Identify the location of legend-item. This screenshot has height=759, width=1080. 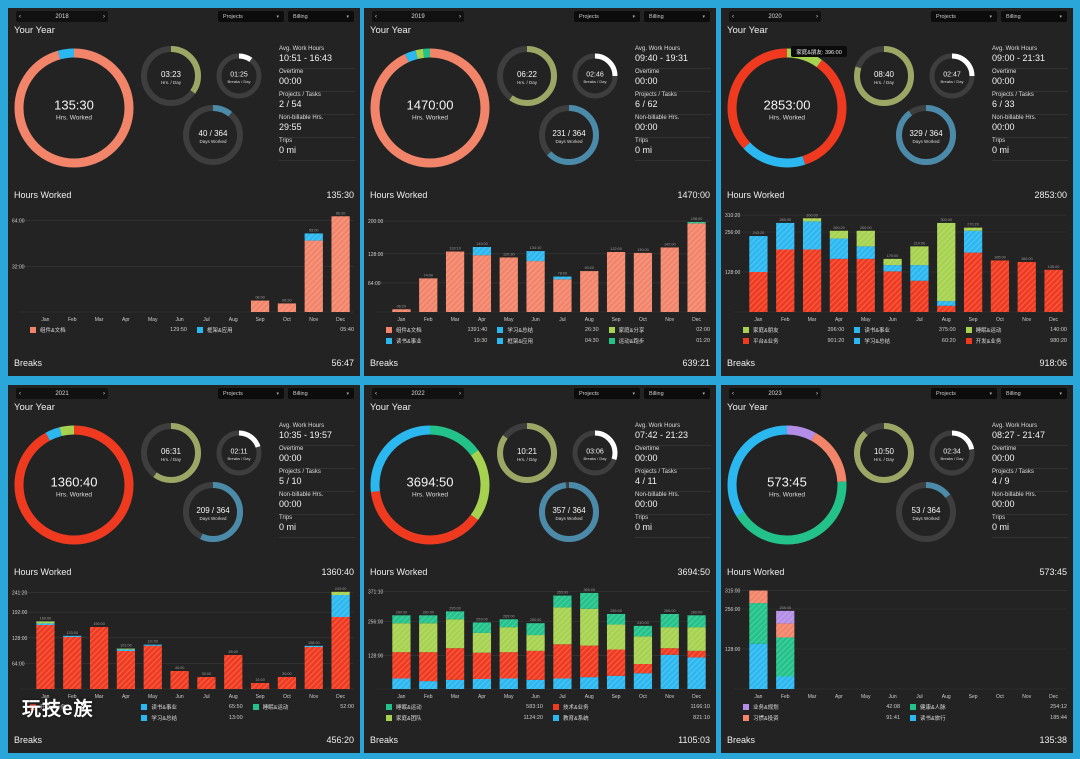
(303, 718).